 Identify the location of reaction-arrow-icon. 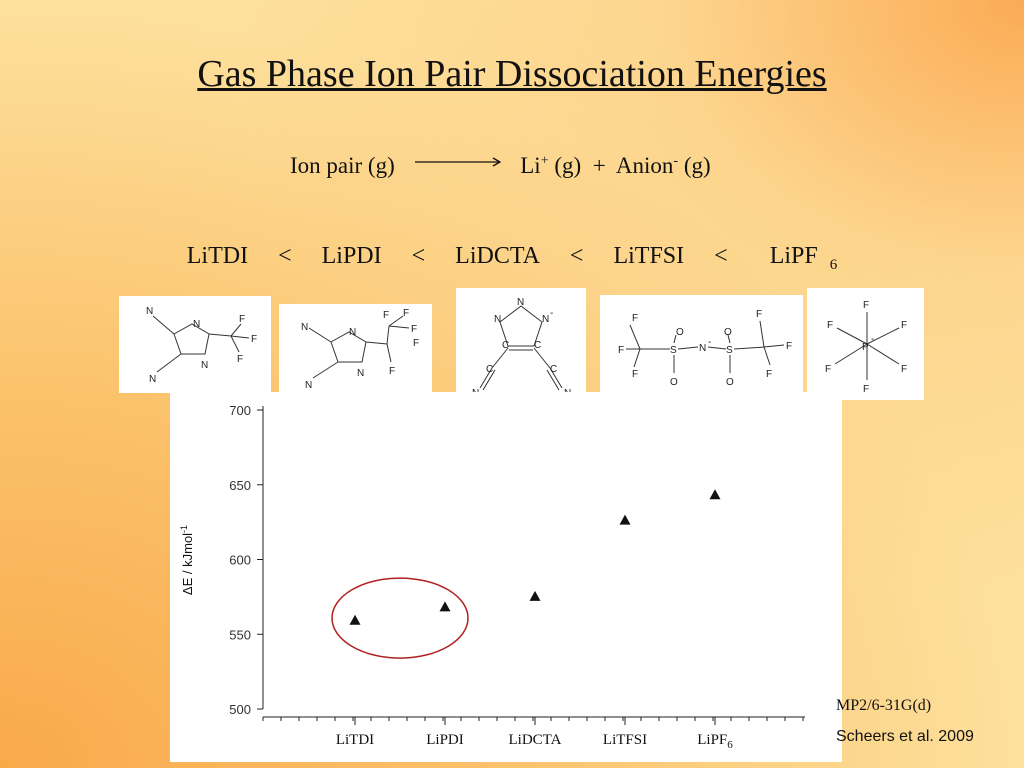
(457, 162).